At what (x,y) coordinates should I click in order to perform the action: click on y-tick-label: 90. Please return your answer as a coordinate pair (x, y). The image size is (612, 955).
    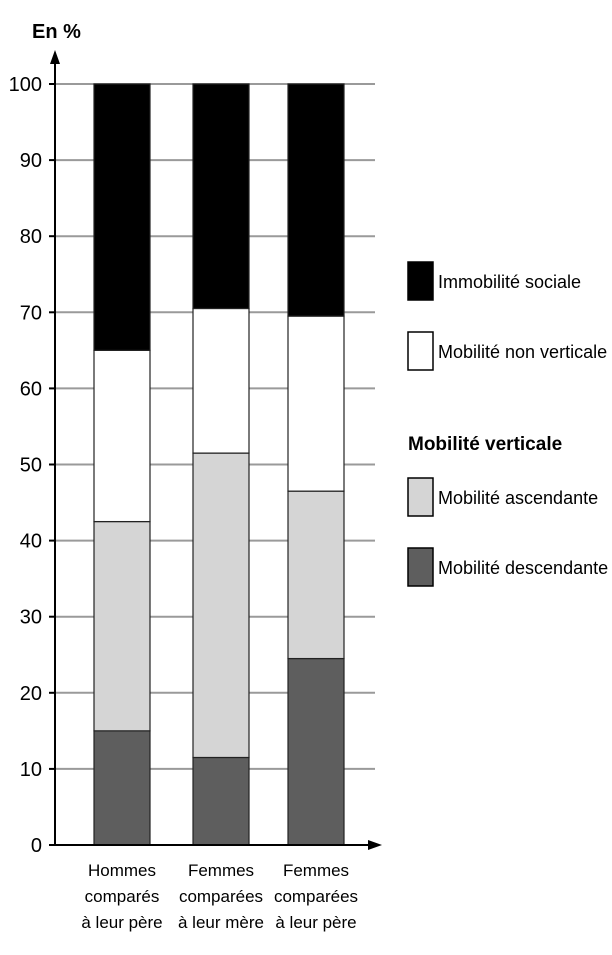
    Looking at the image, I should click on (31, 161).